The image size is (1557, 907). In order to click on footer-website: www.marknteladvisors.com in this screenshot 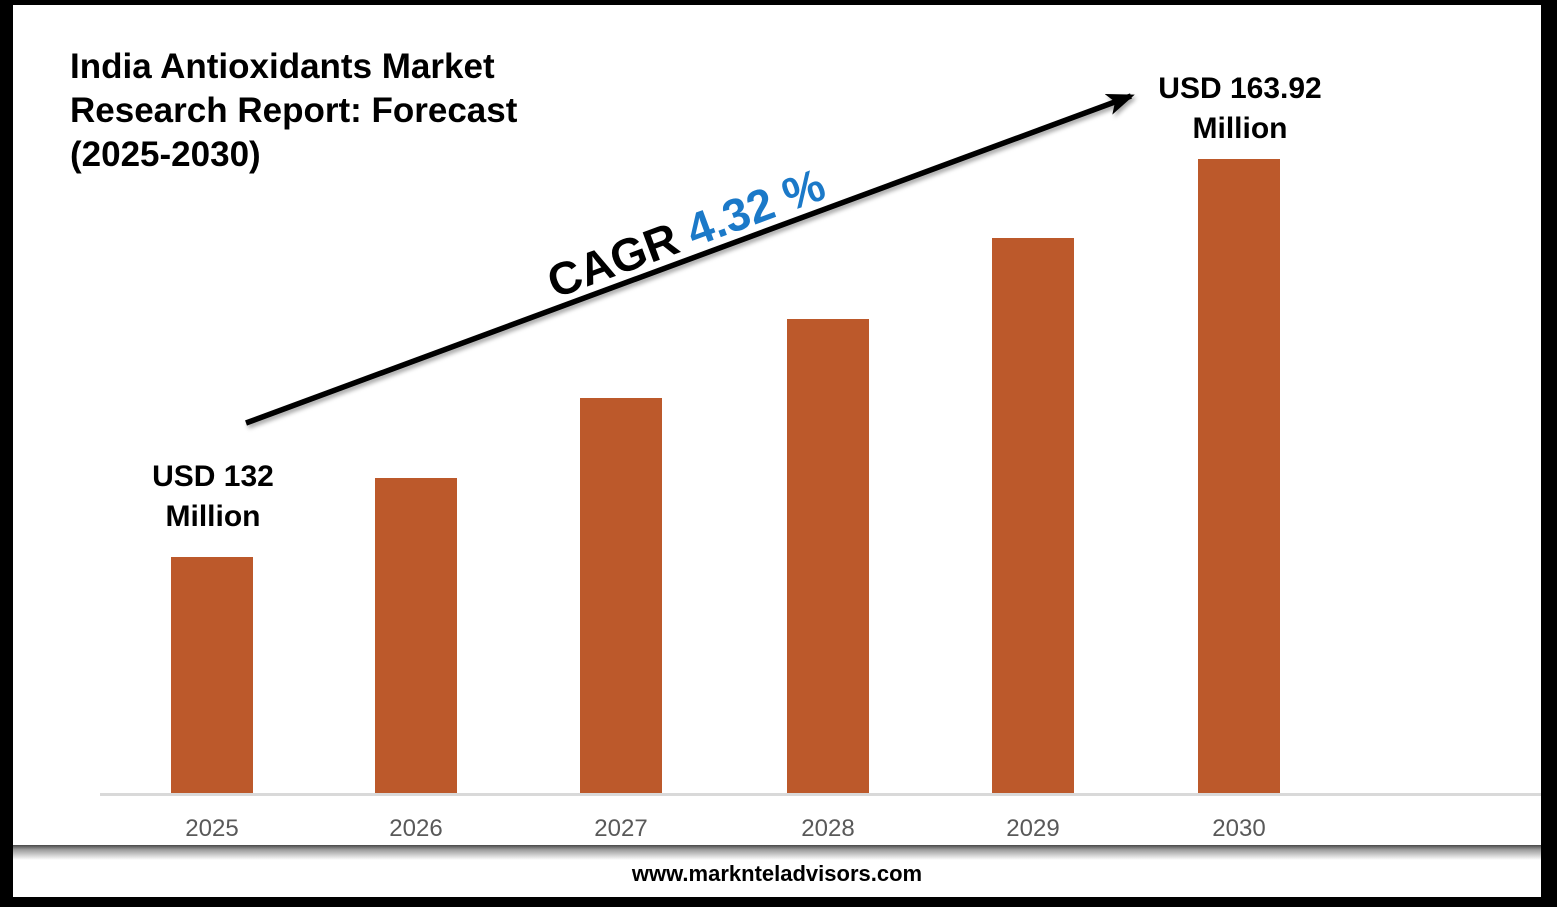, I will do `click(777, 873)`.